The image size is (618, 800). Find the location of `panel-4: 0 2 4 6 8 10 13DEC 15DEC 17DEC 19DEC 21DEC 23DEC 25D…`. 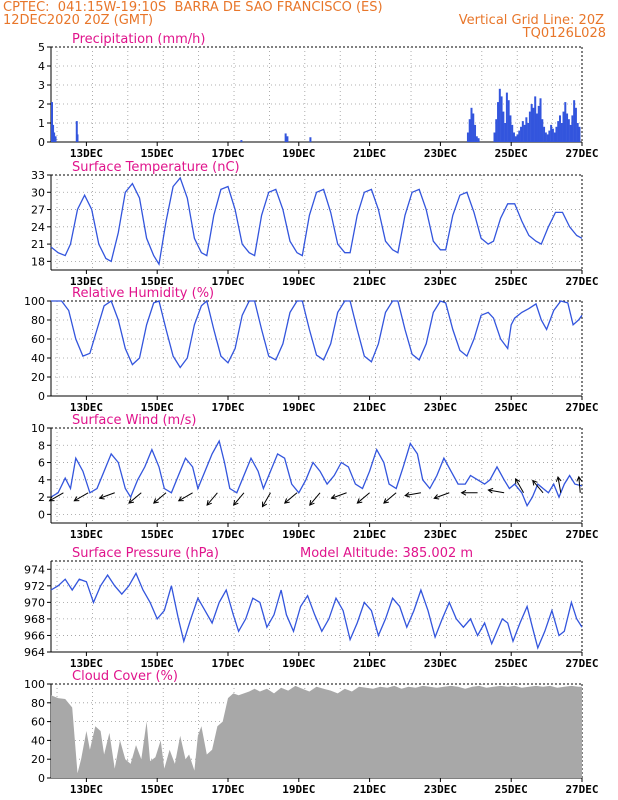

panel-4: 0 2 4 6 8 10 13DEC 15DEC 17DEC 19DEC 21DEC 23DEC 25D… is located at coordinates (315, 477).